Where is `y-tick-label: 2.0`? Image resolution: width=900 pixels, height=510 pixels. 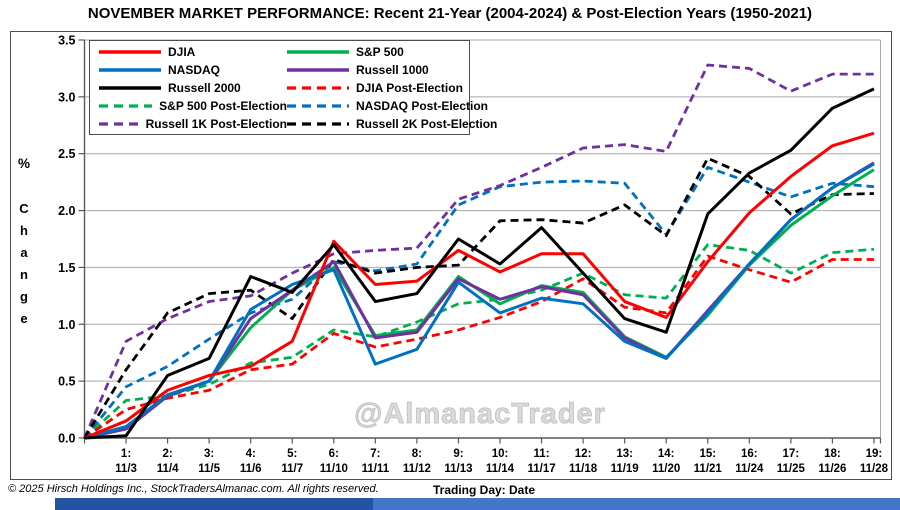 y-tick-label: 2.0 is located at coordinates (66, 211).